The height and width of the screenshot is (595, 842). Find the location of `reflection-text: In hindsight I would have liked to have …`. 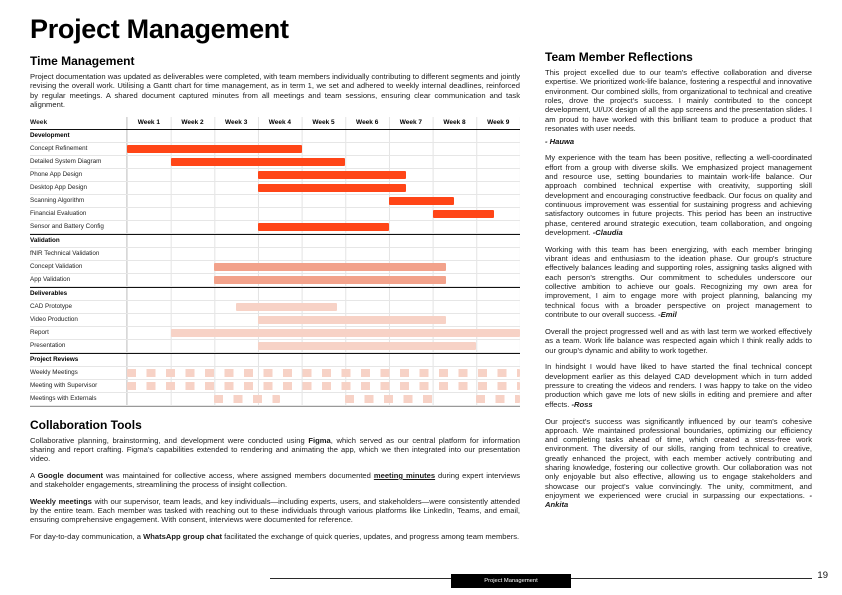

reflection-text: In hindsight I would have liked to have … is located at coordinates (678, 385).